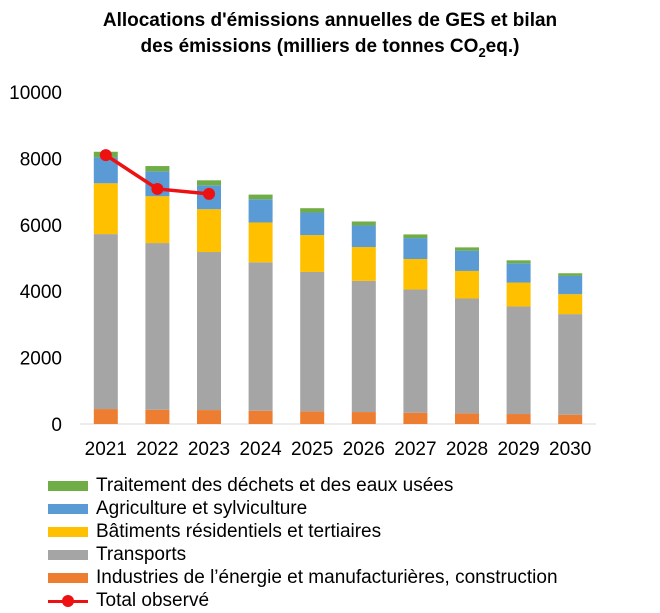  Describe the element at coordinates (157, 449) in the screenshot. I see `x-tick-label: 2022` at that location.